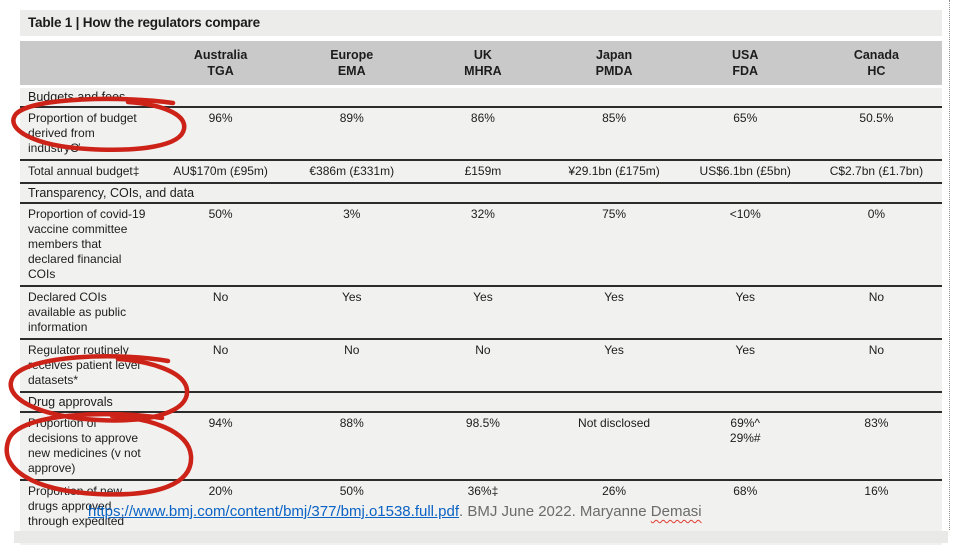 Image resolution: width=962 pixels, height=545 pixels. I want to click on header-cell-usa: USA FDA, so click(745, 63).